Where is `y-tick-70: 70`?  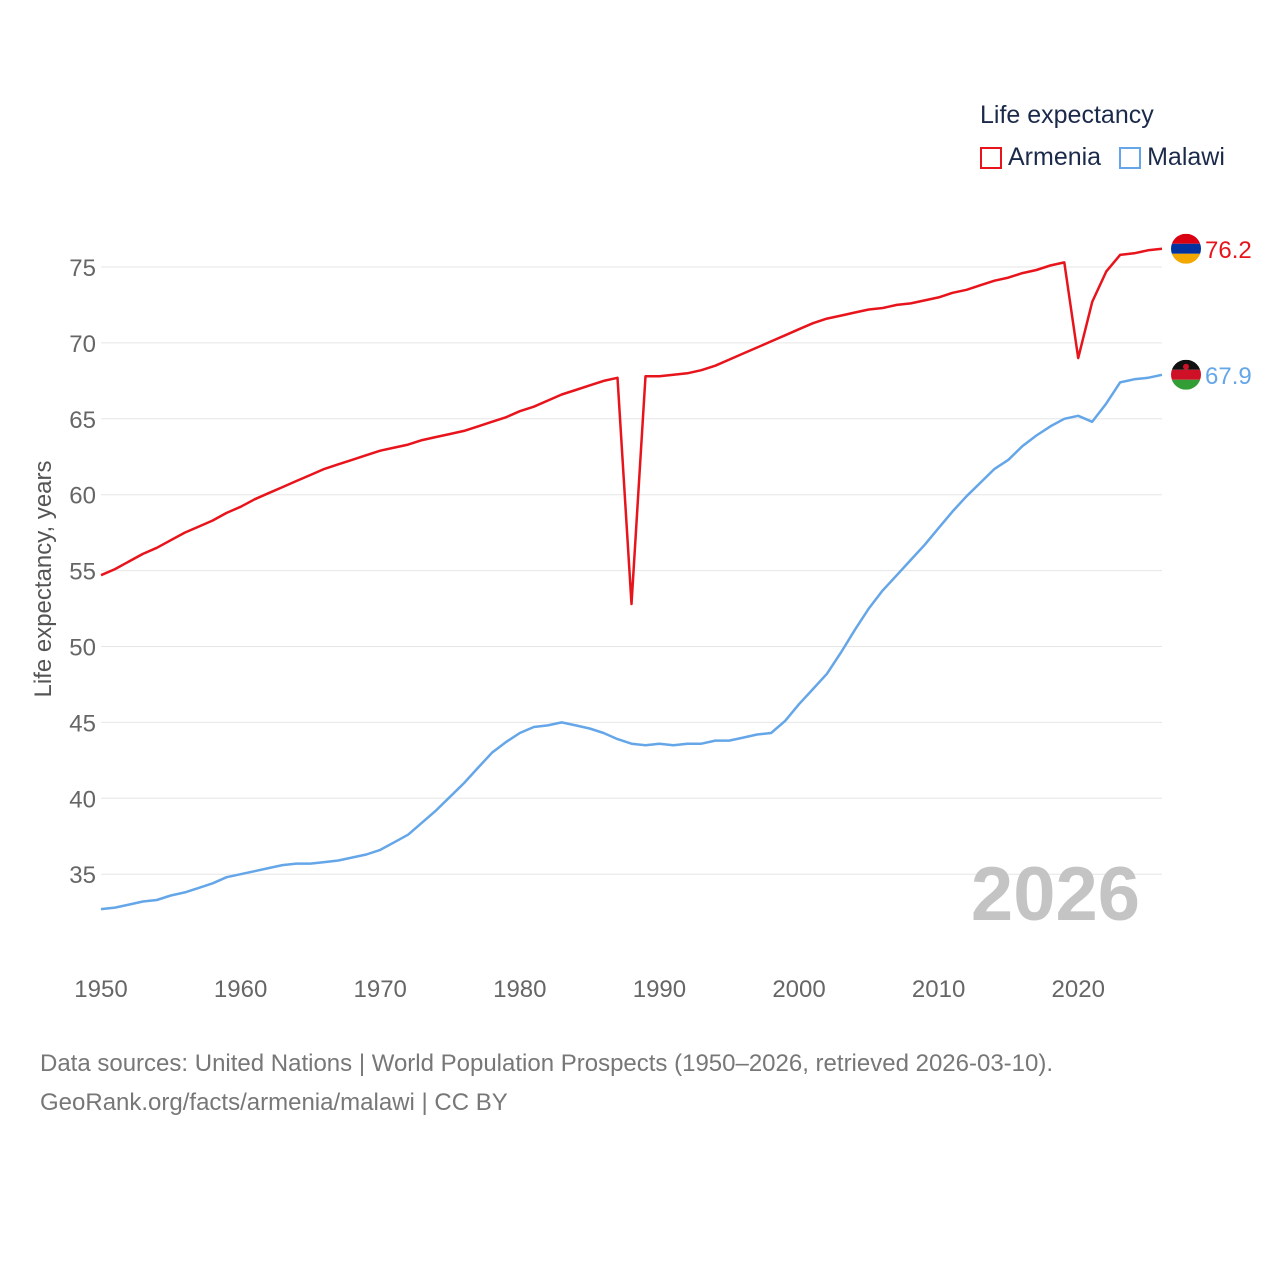
y-tick-70: 70 is located at coordinates (82, 344).